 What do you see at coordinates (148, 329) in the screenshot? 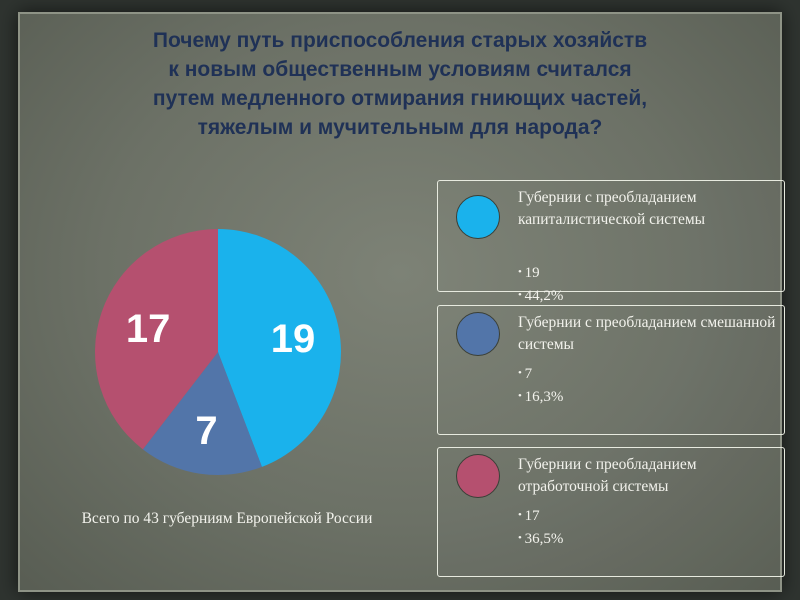
I see `pie-slice-label: 17` at bounding box center [148, 329].